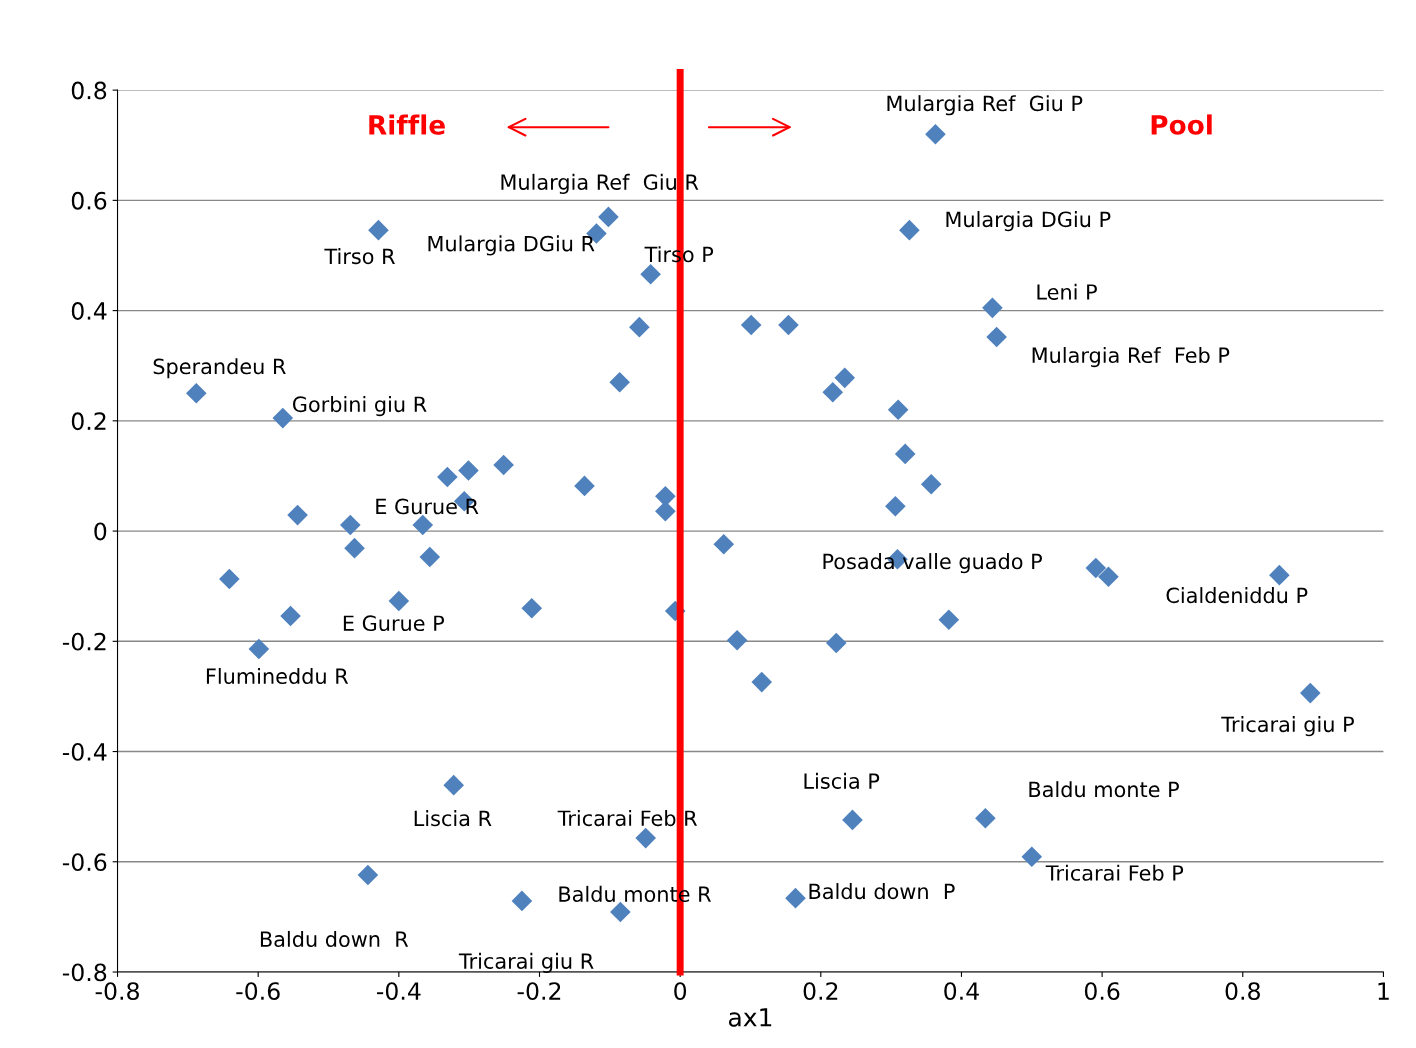  What do you see at coordinates (932, 563) in the screenshot?
I see `annotation: Posada valle guado P` at bounding box center [932, 563].